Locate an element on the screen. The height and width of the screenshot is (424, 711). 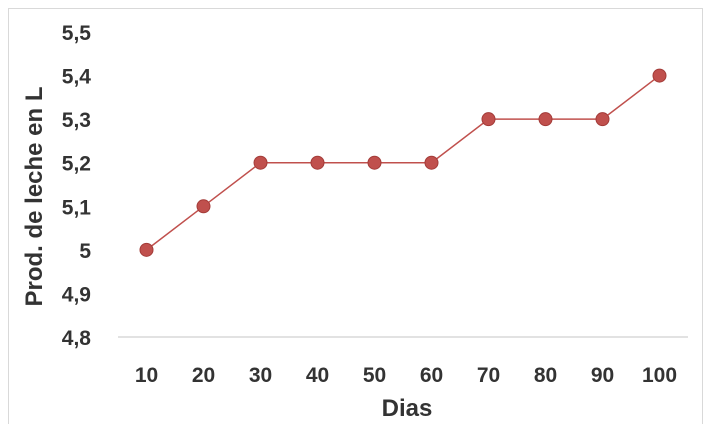
y-tick-label: 5,1 is located at coordinates (77, 207).